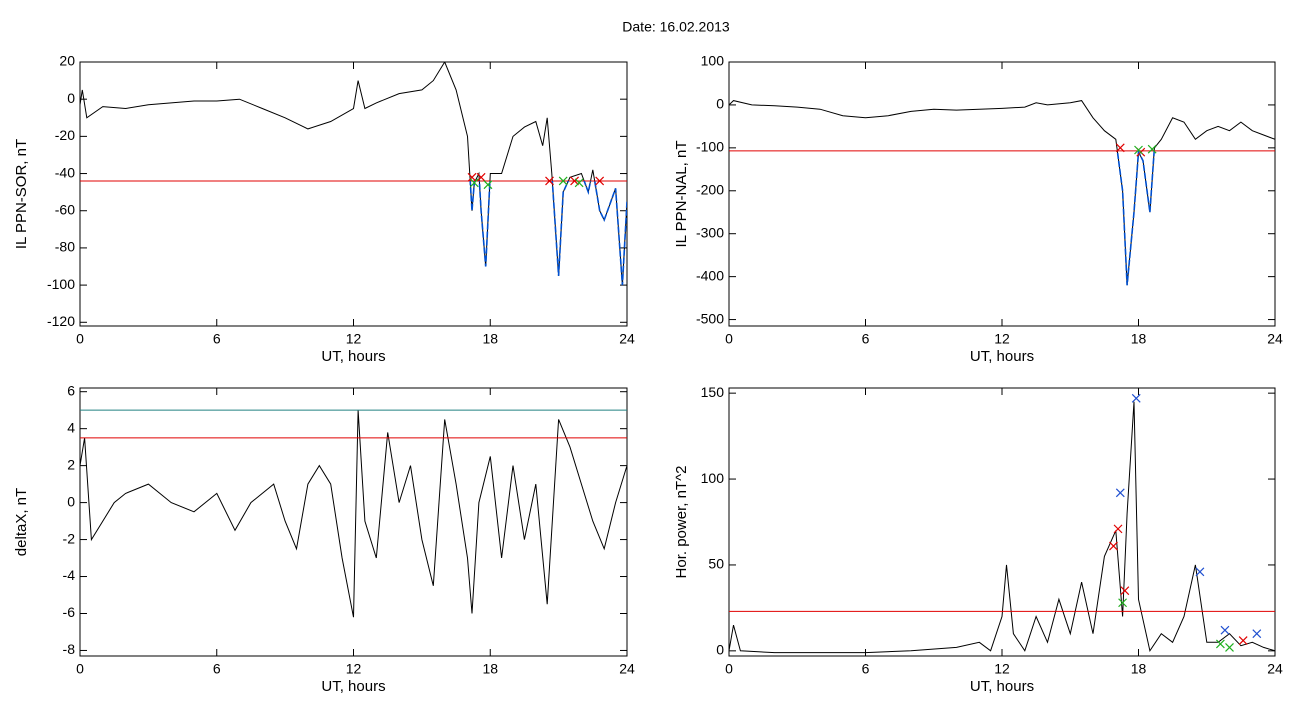 This screenshot has width=1300, height=705. Describe the element at coordinates (21, 522) in the screenshot. I see `y-axis-label: deltaX, nT` at that location.